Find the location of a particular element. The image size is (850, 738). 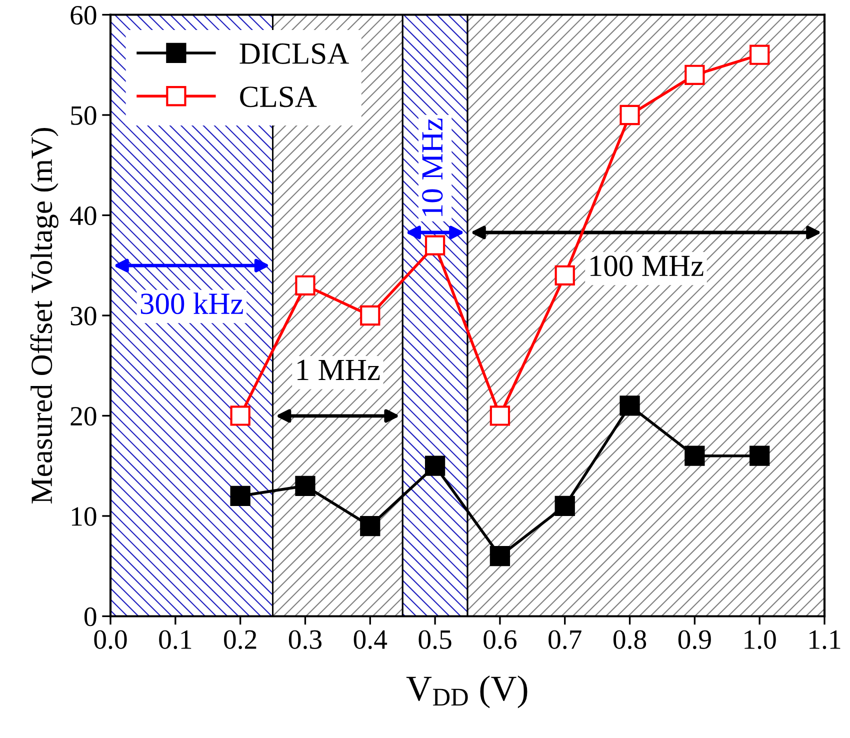

legend-label: DICLSA is located at coordinates (294, 53).